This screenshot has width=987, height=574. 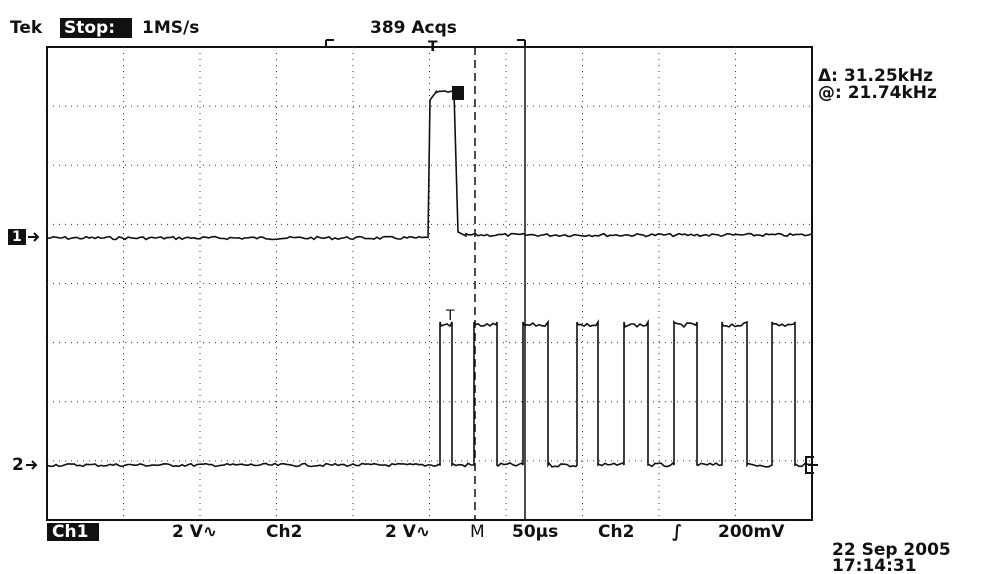 I want to click on ch2-label: Ch2, so click(x=284, y=532).